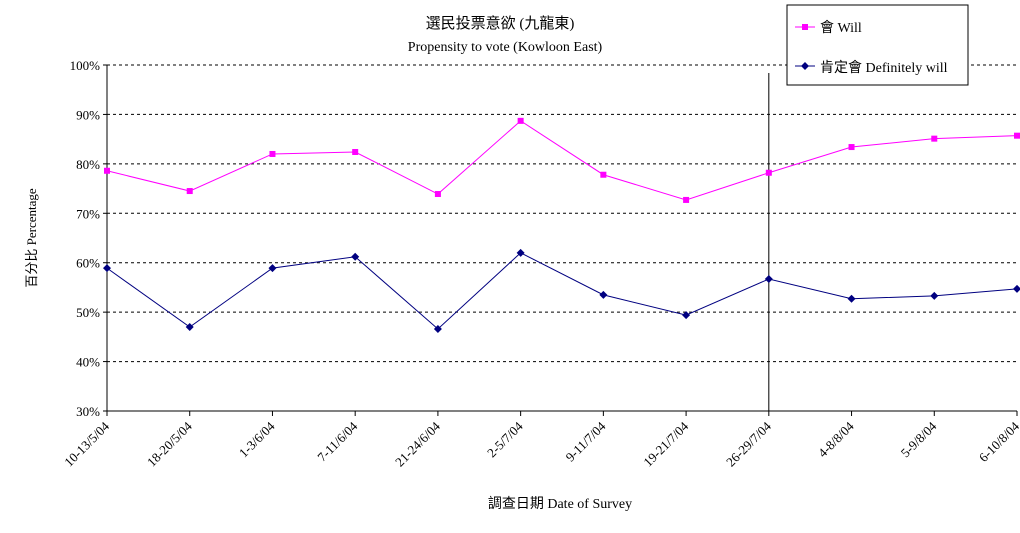  What do you see at coordinates (560, 504) in the screenshot?
I see `x-axis-label: 調查日期 Date of Survey` at bounding box center [560, 504].